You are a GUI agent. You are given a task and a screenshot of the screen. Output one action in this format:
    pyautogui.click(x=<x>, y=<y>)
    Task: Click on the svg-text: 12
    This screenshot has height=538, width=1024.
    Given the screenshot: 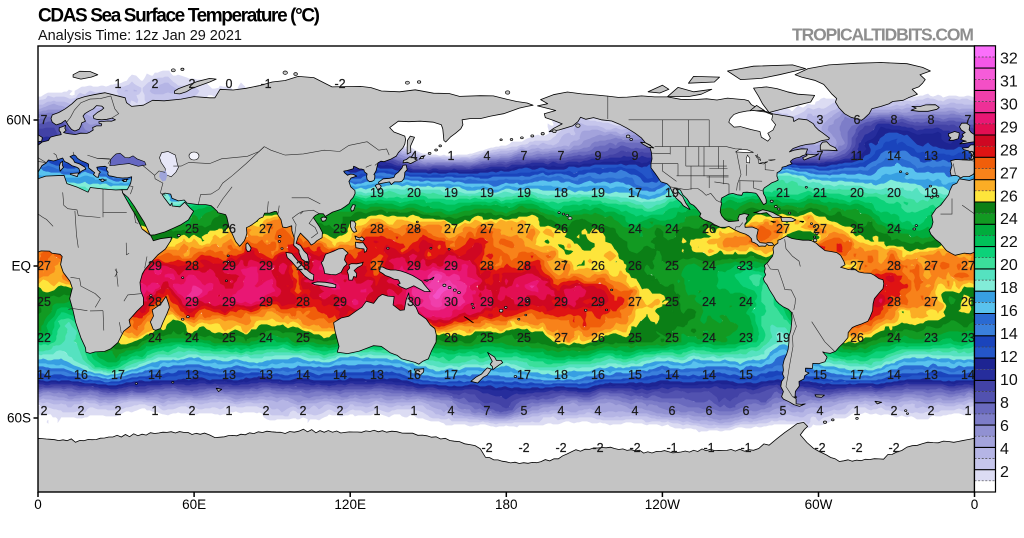 What is the action you would take?
    pyautogui.click(x=1009, y=357)
    